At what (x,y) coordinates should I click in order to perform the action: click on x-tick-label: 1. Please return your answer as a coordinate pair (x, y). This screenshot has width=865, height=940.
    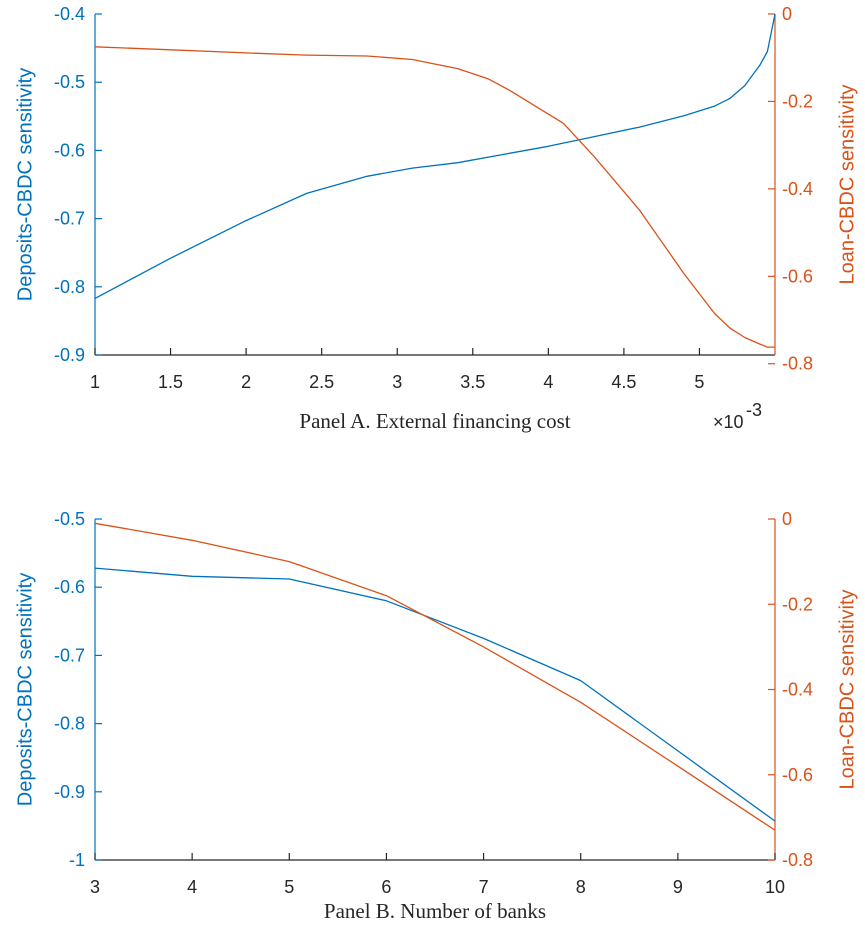
    Looking at the image, I should click on (95, 382).